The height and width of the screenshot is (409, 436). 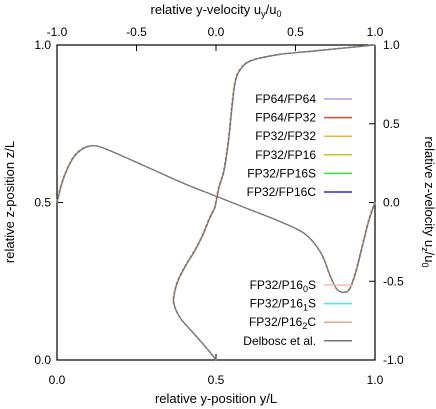 I want to click on legend-entry-label: Delbosc et al., so click(x=279, y=341).